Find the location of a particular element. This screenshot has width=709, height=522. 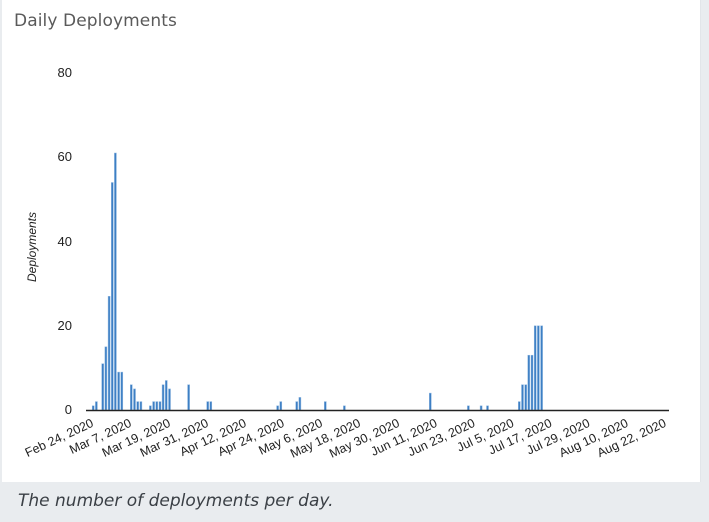

y-tick-label: 60 is located at coordinates (64, 157).